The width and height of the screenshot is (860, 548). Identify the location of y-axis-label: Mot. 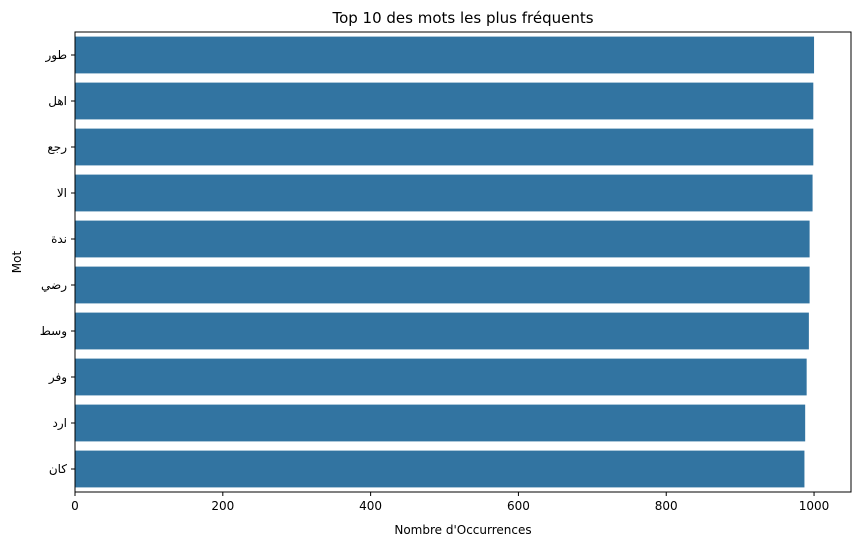
(17, 262).